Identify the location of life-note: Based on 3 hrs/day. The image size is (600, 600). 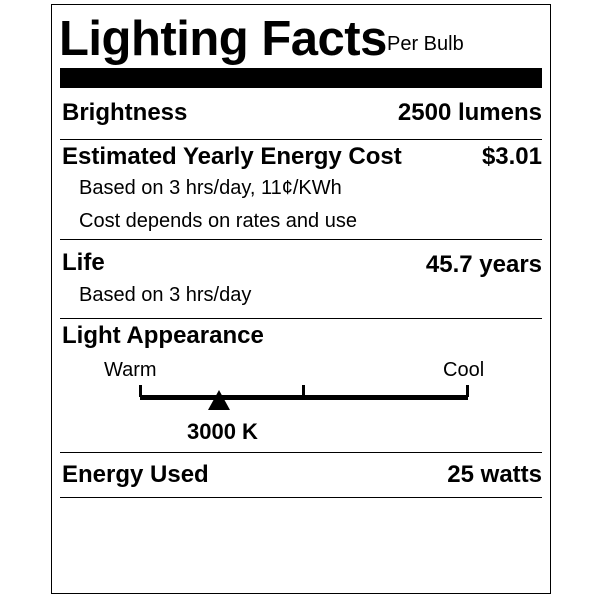
(165, 295).